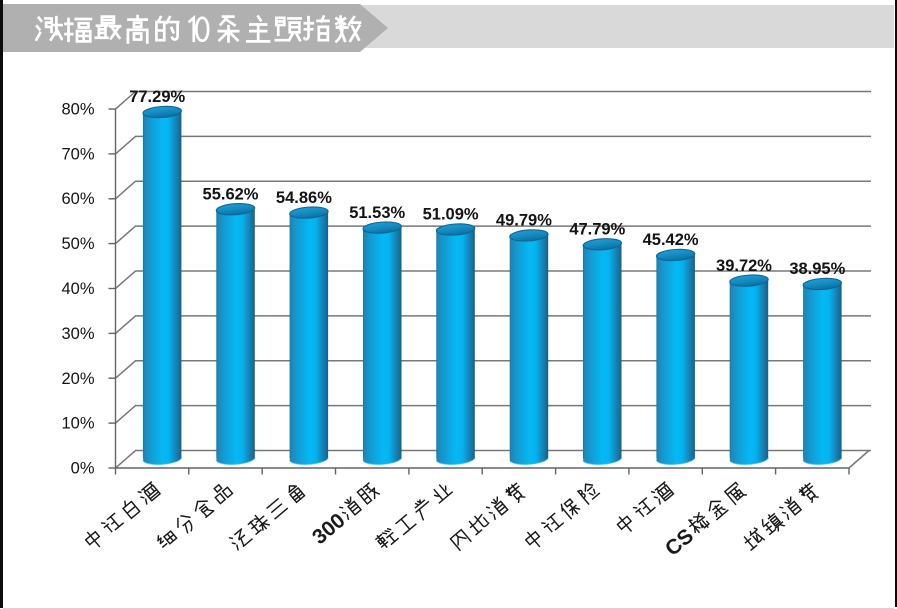 The image size is (897, 609). Describe the element at coordinates (524, 221) in the screenshot. I see `svg-text: 49.79%` at that location.